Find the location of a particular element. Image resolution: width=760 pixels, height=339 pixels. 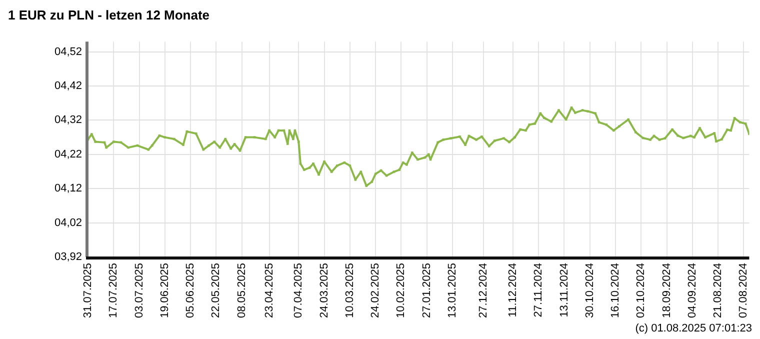

x-tick-label: 24.02.2025 is located at coordinates (376, 290).